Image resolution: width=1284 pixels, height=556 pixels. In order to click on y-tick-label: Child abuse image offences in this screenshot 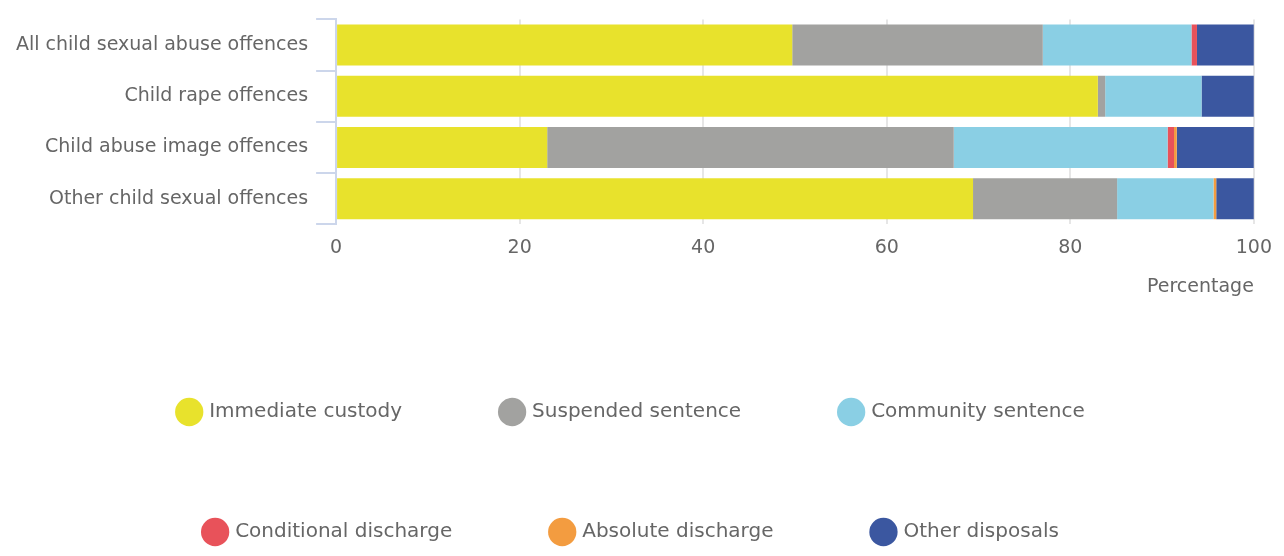, I will do `click(177, 145)`.